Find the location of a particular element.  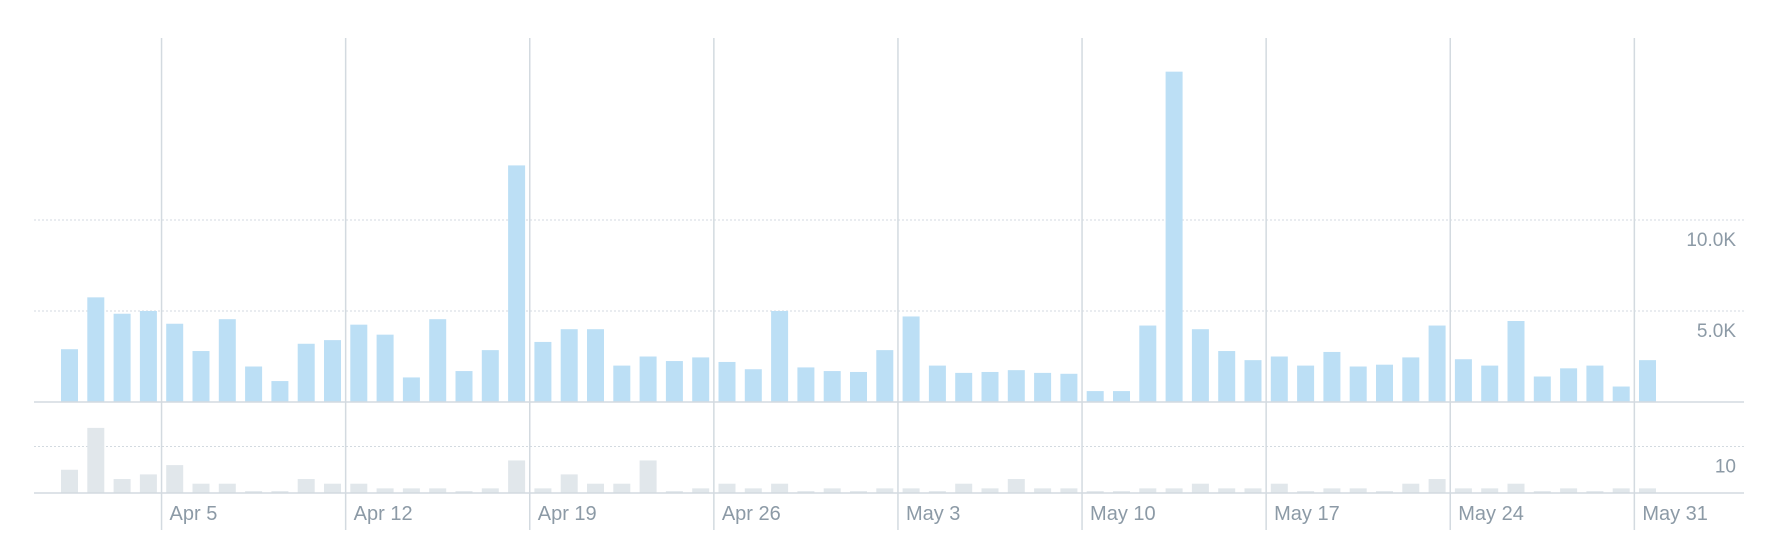

x-tick-label: Apr 12 is located at coordinates (383, 514).